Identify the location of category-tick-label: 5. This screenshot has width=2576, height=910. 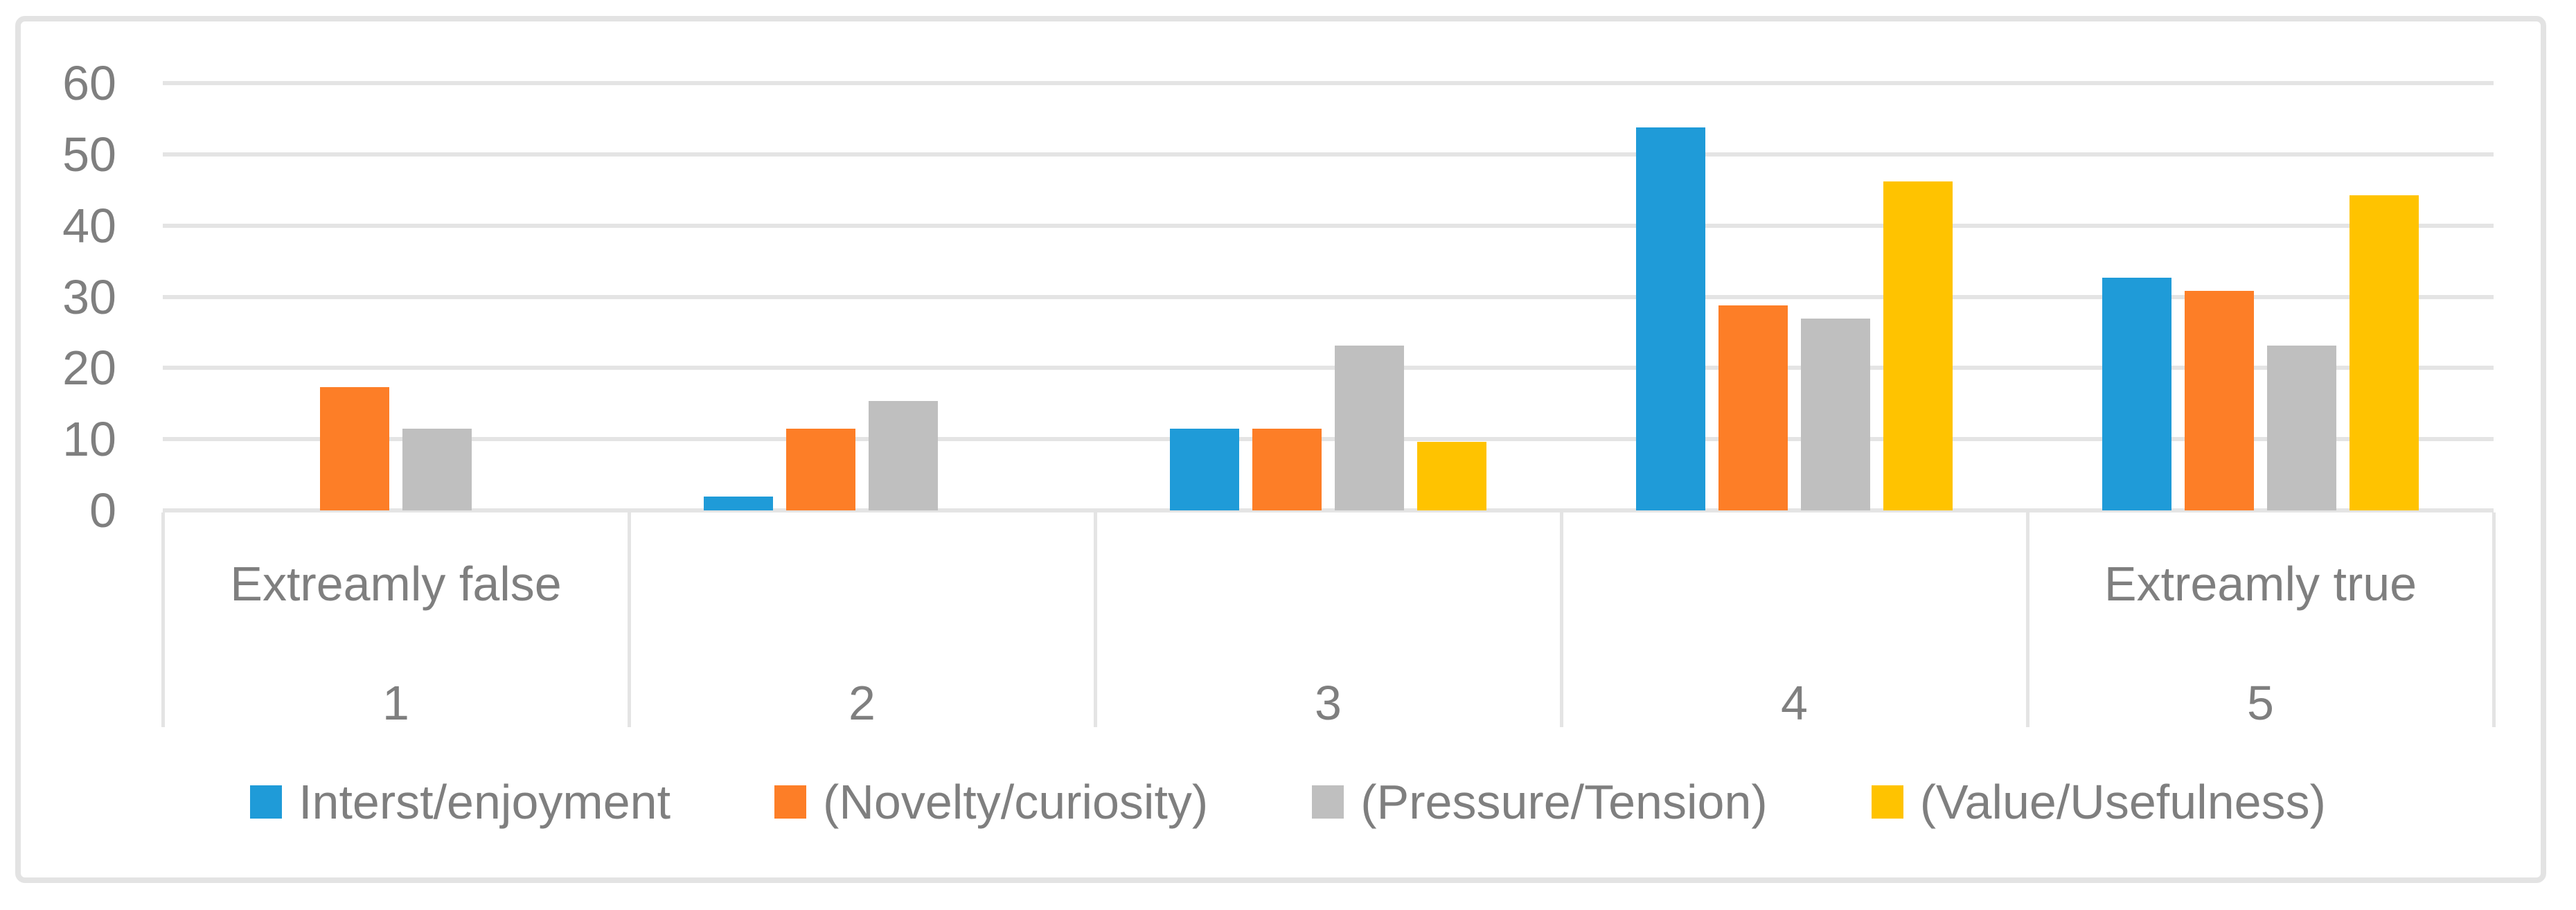
(2260, 703).